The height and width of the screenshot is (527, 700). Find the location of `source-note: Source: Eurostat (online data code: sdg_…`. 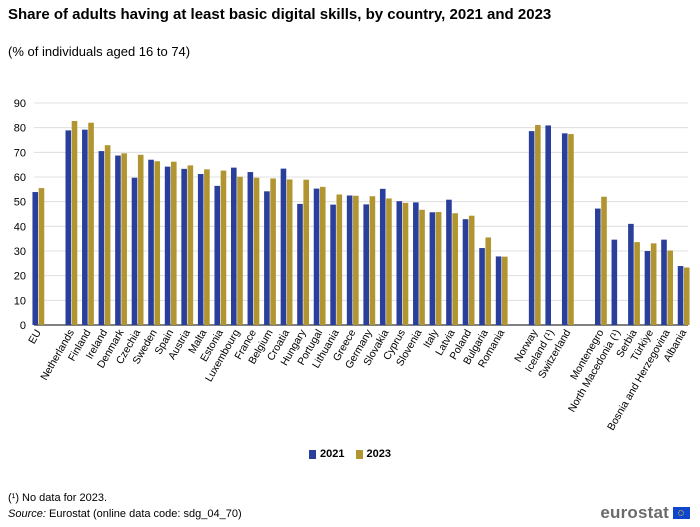

source-note: Source: Eurostat (online data code: sdg_… is located at coordinates (125, 514).